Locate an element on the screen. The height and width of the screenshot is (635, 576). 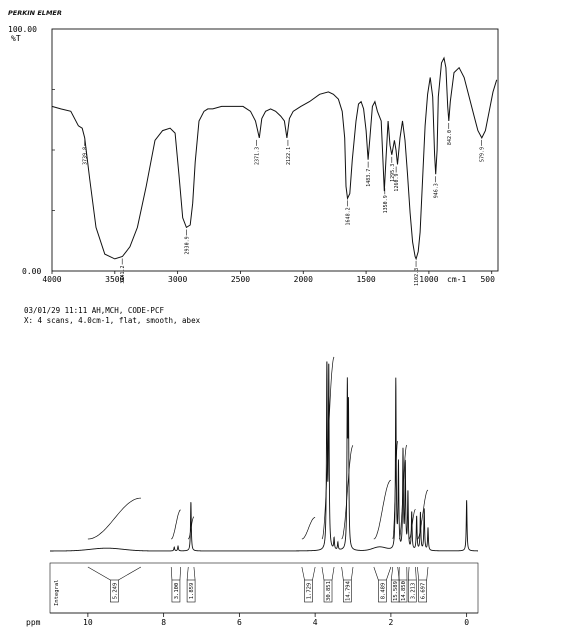
ir-x-tick-label: 1000 is located at coordinates (428, 279).